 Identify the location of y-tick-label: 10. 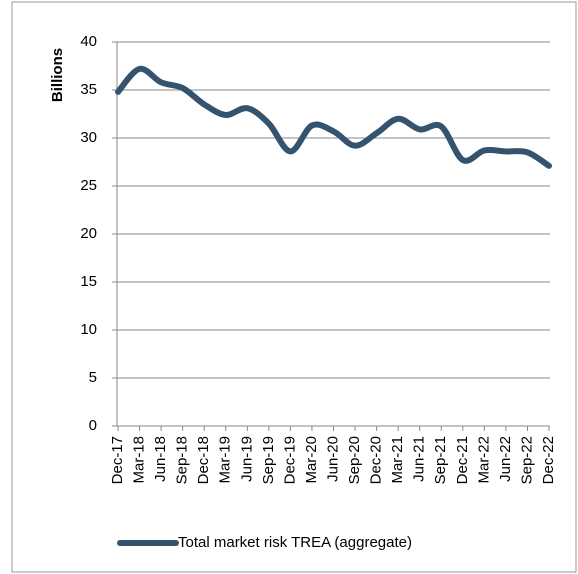
(88, 329).